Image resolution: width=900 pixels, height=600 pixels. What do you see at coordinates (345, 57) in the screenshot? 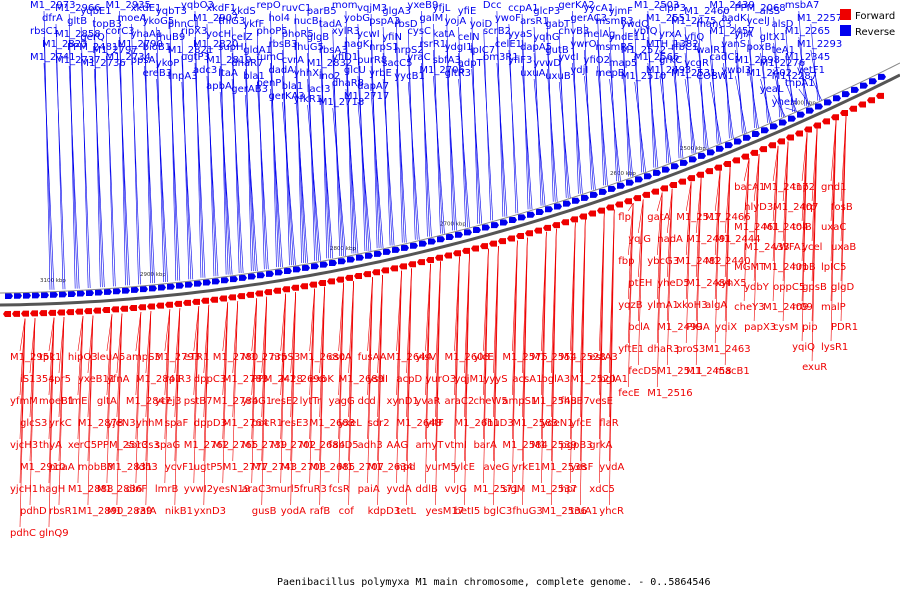
I see `reverse-gene-label: yfiD1` at bounding box center [345, 57].